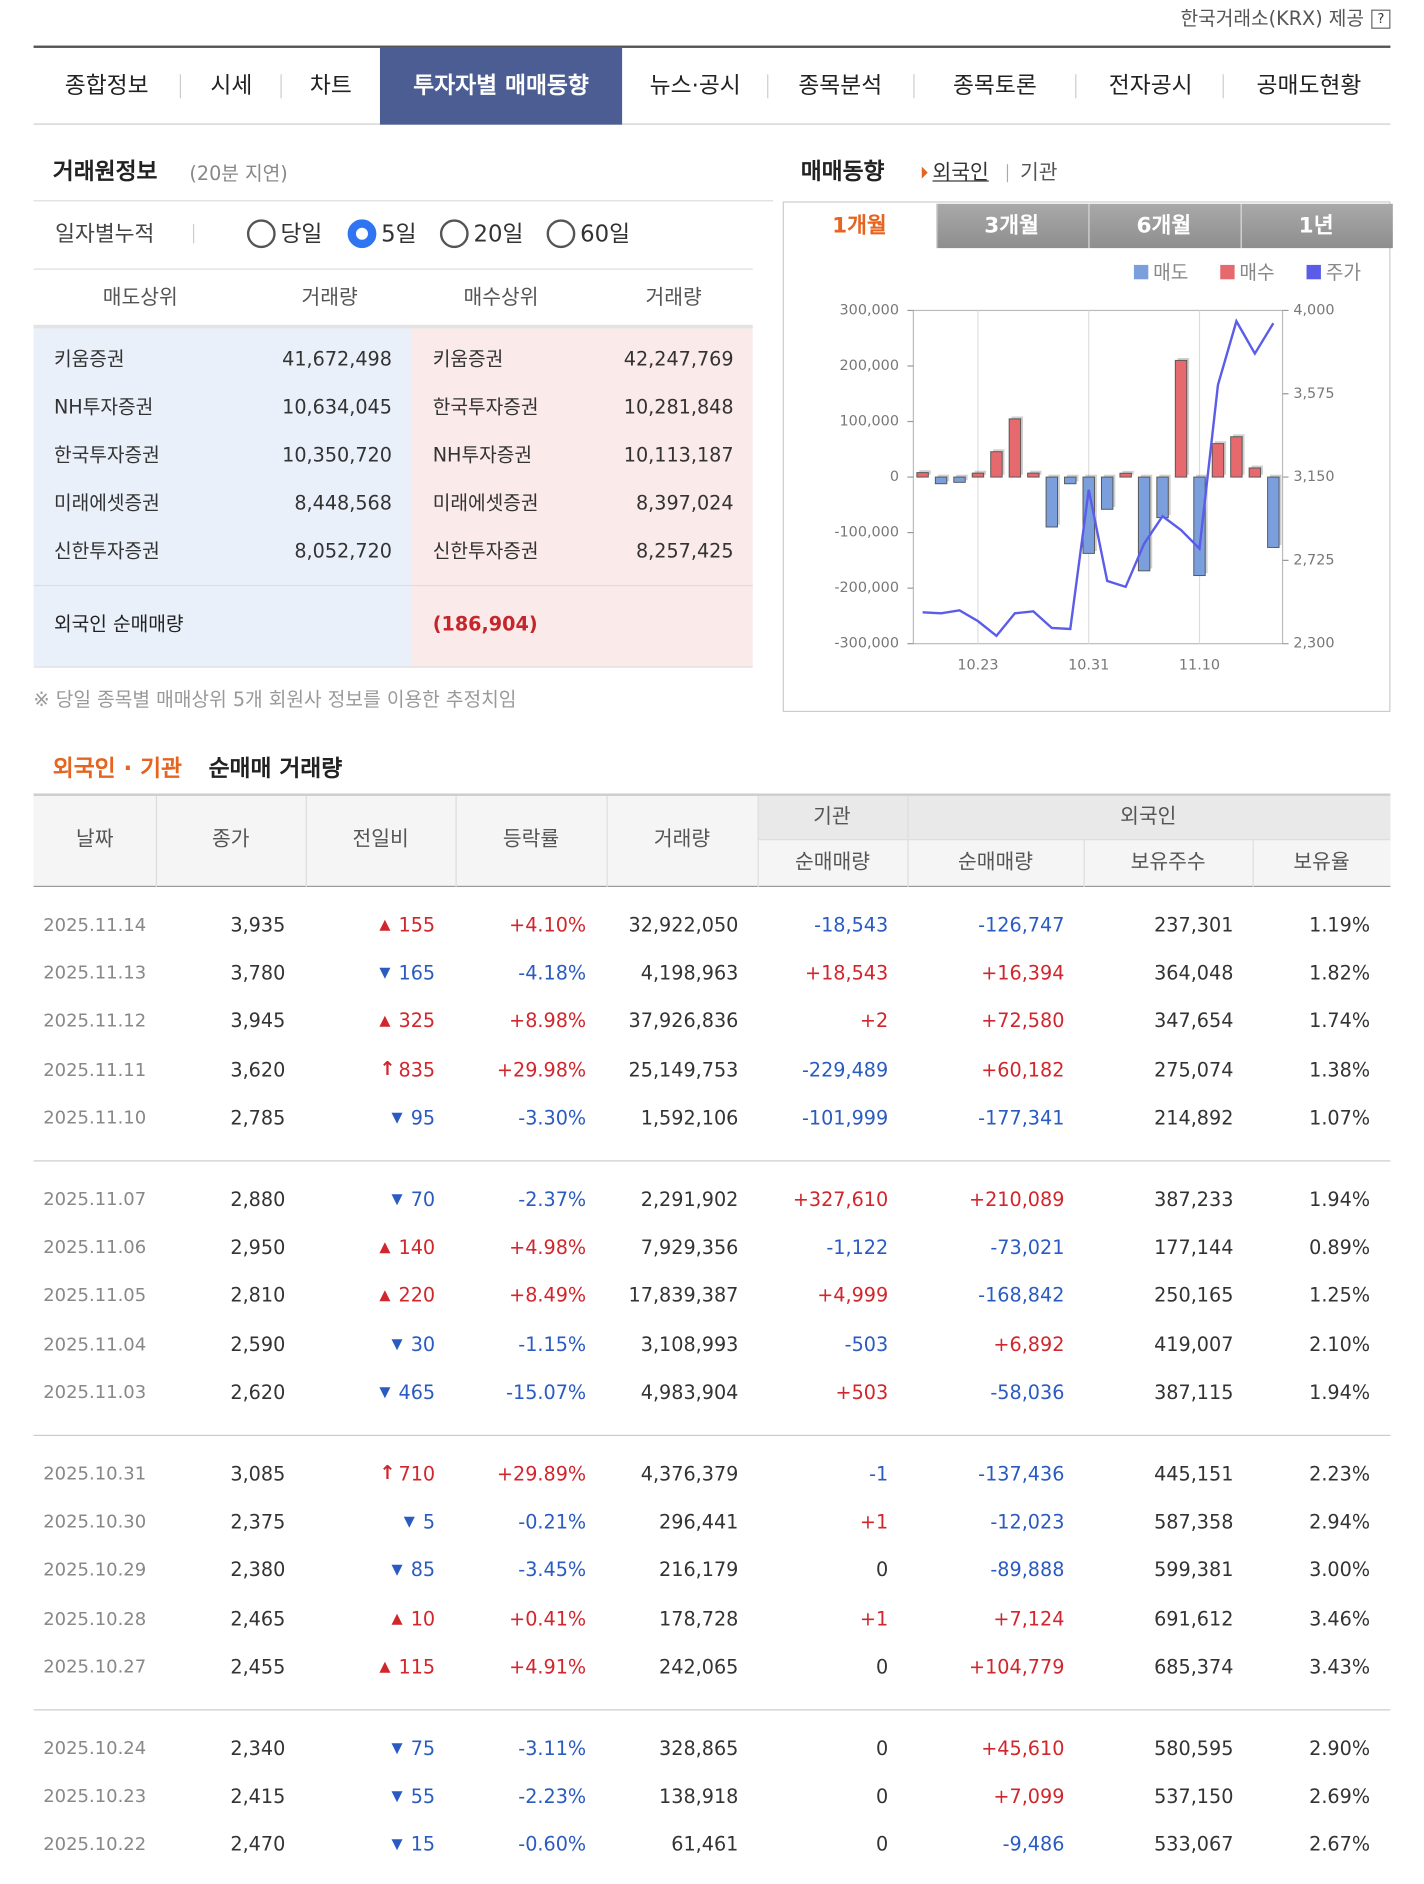 The image size is (1424, 1884). What do you see at coordinates (1340, 1069) in the screenshot?
I see `table-cell: 1.38%` at bounding box center [1340, 1069].